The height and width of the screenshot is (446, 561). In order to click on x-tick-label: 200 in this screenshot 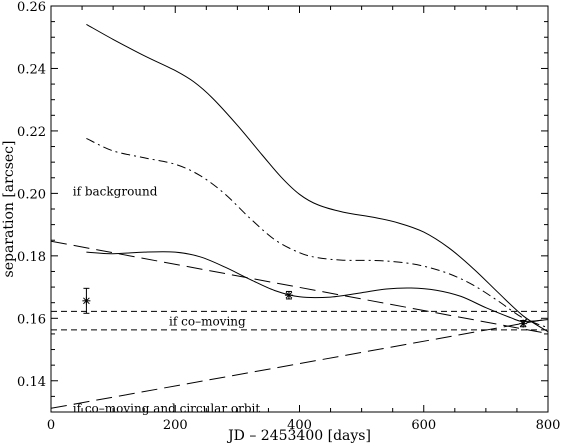, I will do `click(175, 425)`.